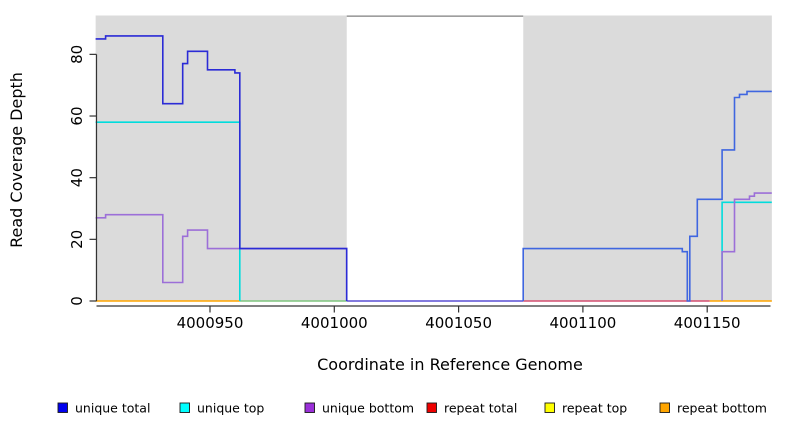  What do you see at coordinates (594, 408) in the screenshot?
I see `legend-label: repeat top` at bounding box center [594, 408].